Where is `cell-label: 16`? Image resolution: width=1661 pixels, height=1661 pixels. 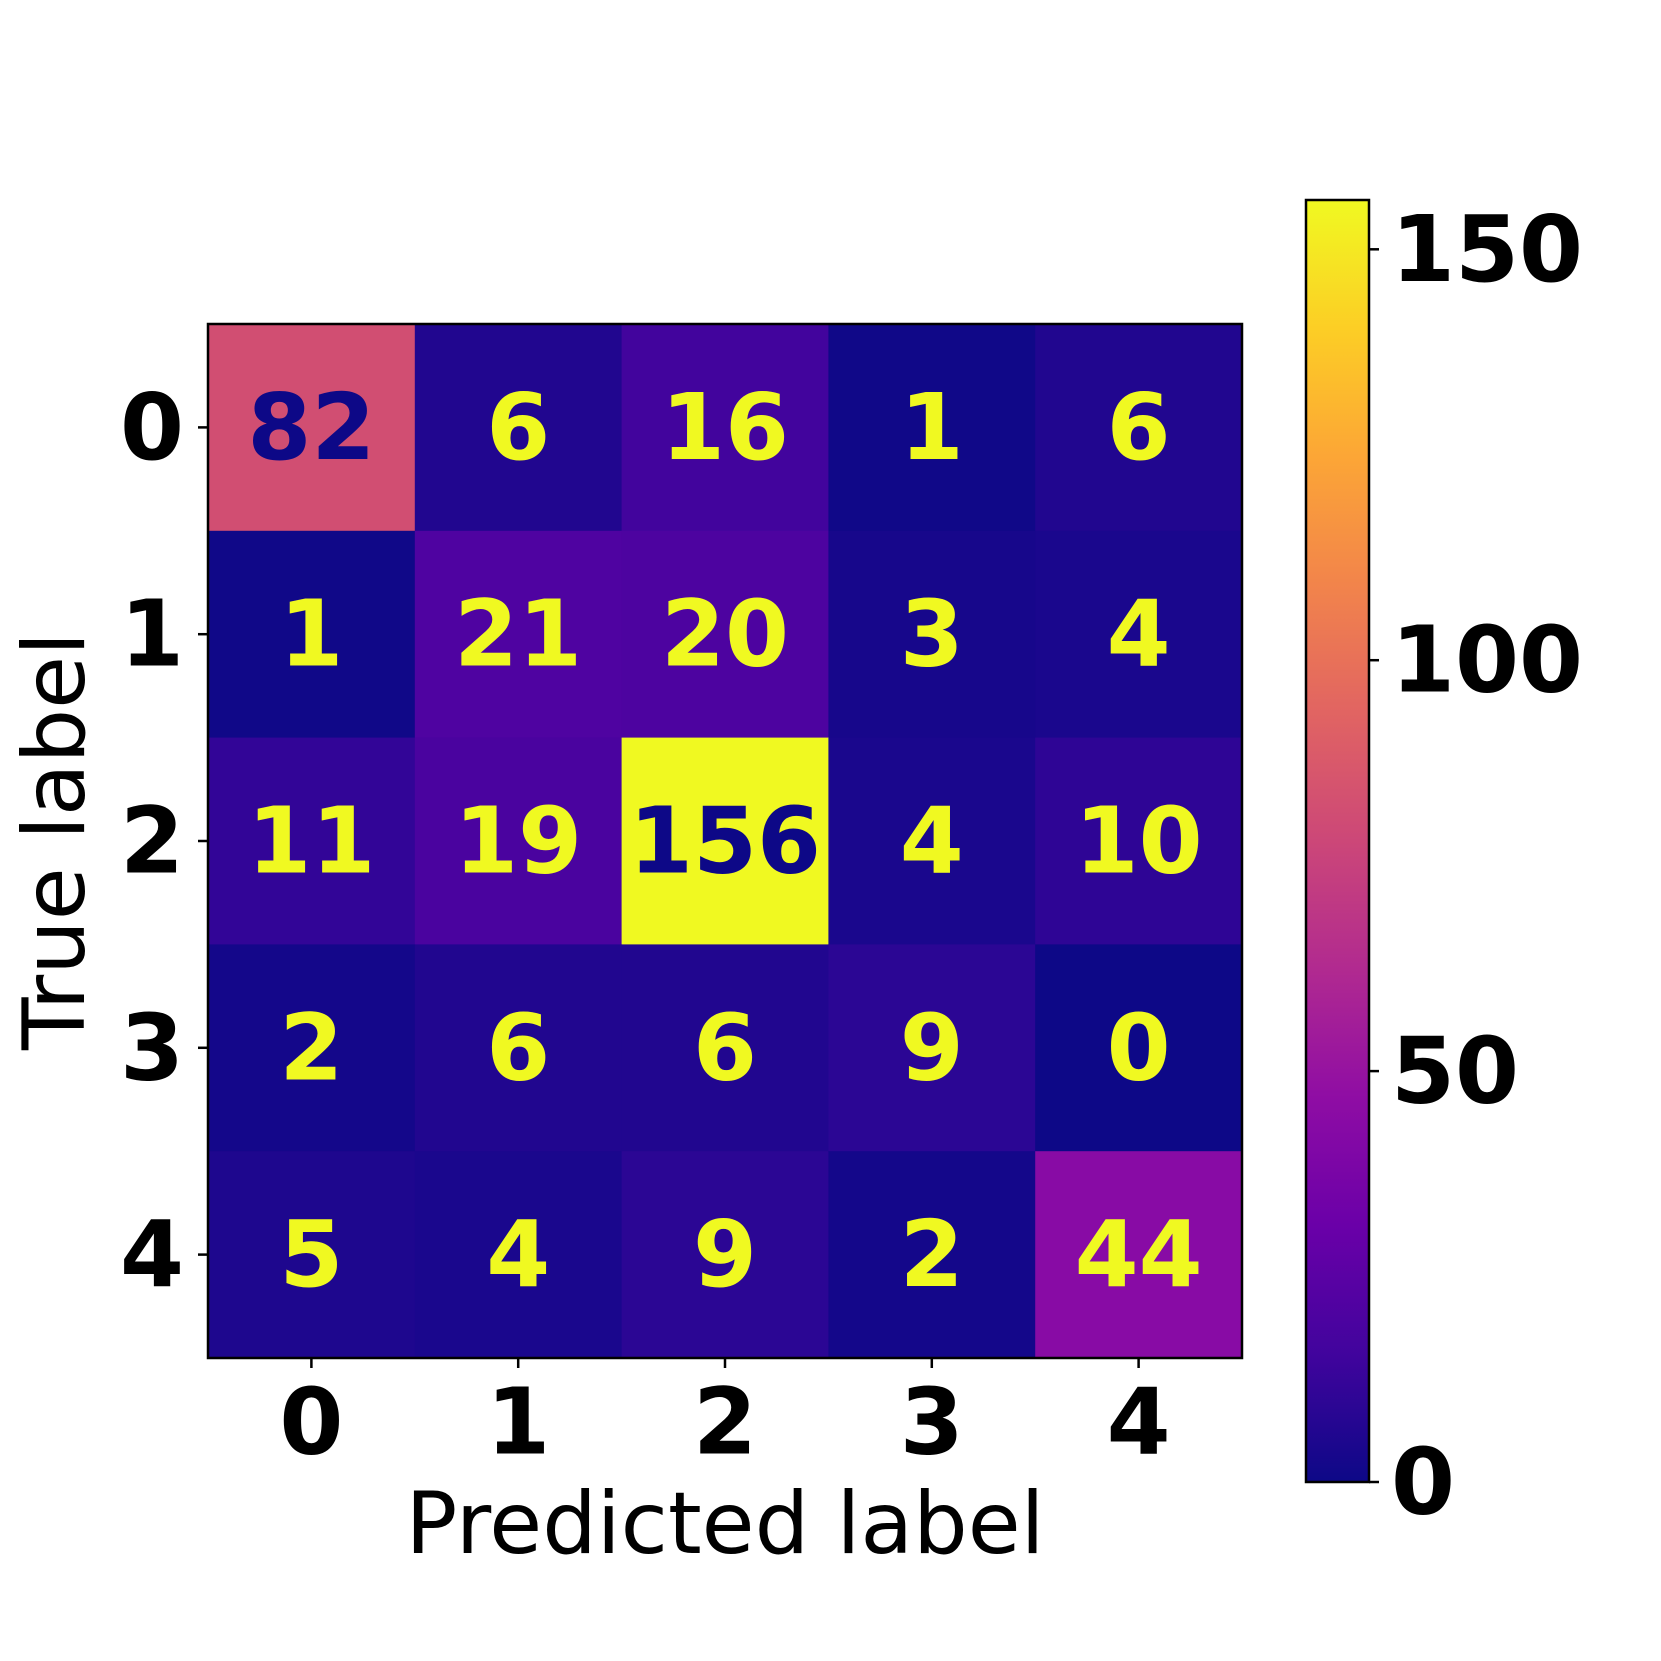
cell-label: 16 is located at coordinates (725, 427).